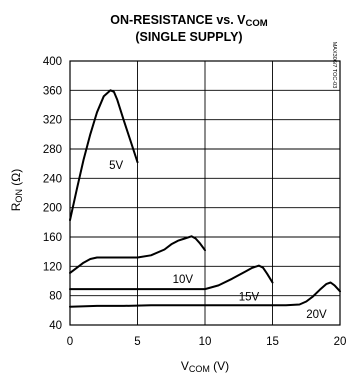  What do you see at coordinates (199, 369) in the screenshot?
I see `x-axis-label-sub: COM` at bounding box center [199, 369].